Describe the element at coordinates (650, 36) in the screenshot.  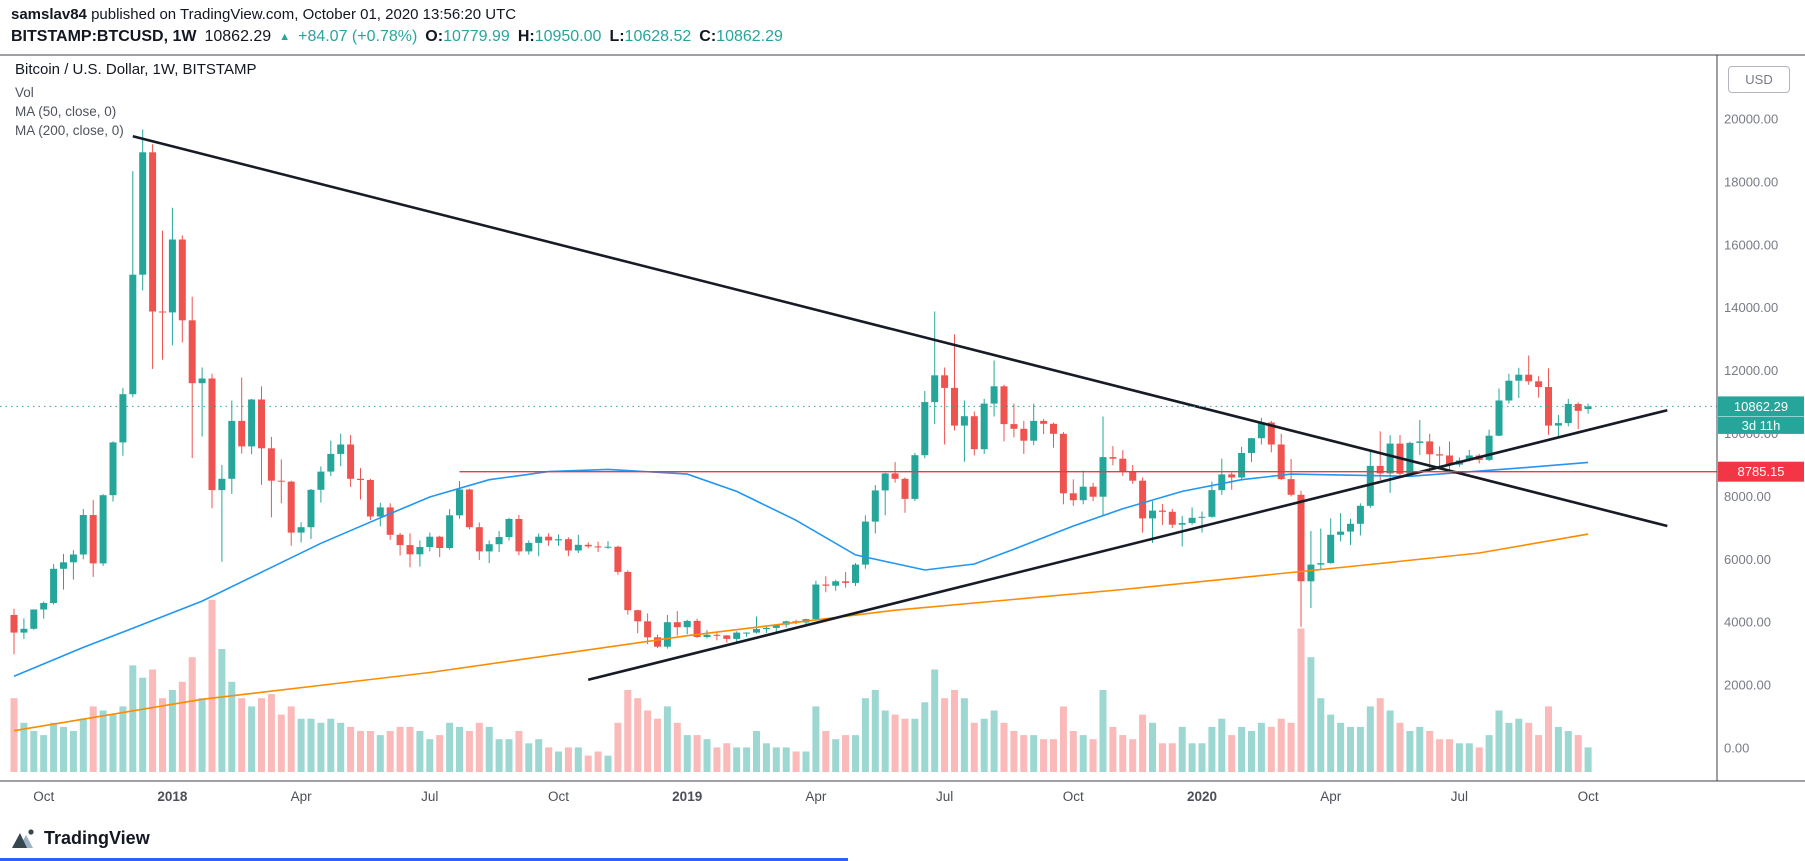
I see `low-value: L: 10628.52` at that location.